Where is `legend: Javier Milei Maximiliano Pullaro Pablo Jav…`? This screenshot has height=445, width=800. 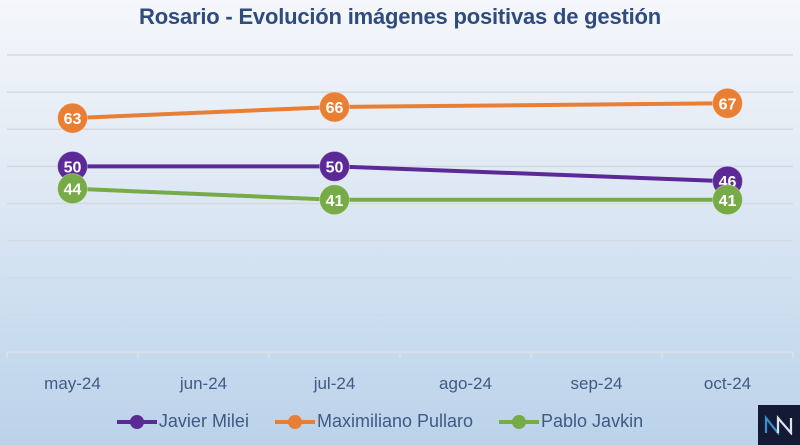
legend: Javier Milei Maximiliano Pullaro Pablo Jav… is located at coordinates (380, 421).